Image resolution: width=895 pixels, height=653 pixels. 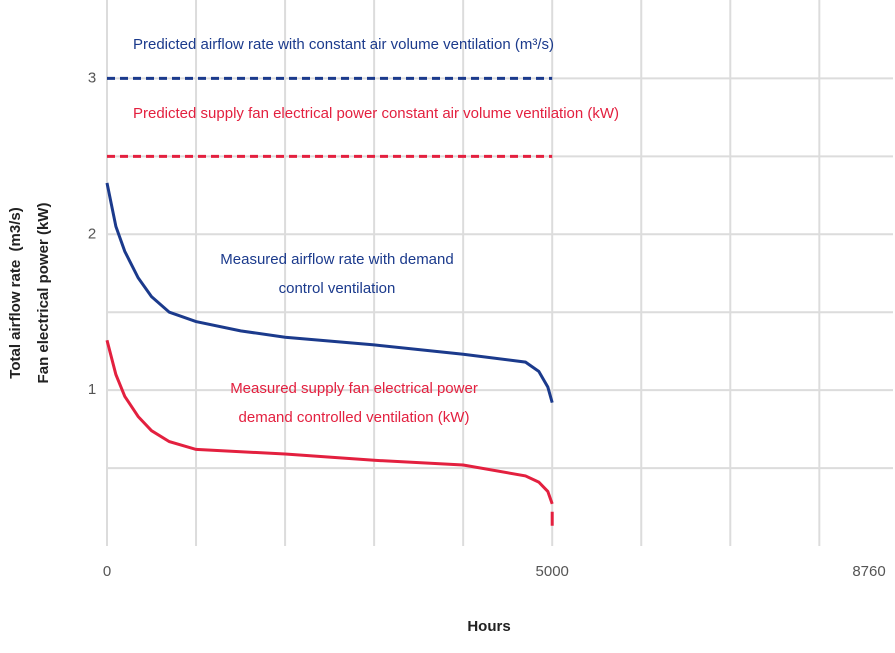 I want to click on x-axis-title: Hours, so click(x=488, y=626).